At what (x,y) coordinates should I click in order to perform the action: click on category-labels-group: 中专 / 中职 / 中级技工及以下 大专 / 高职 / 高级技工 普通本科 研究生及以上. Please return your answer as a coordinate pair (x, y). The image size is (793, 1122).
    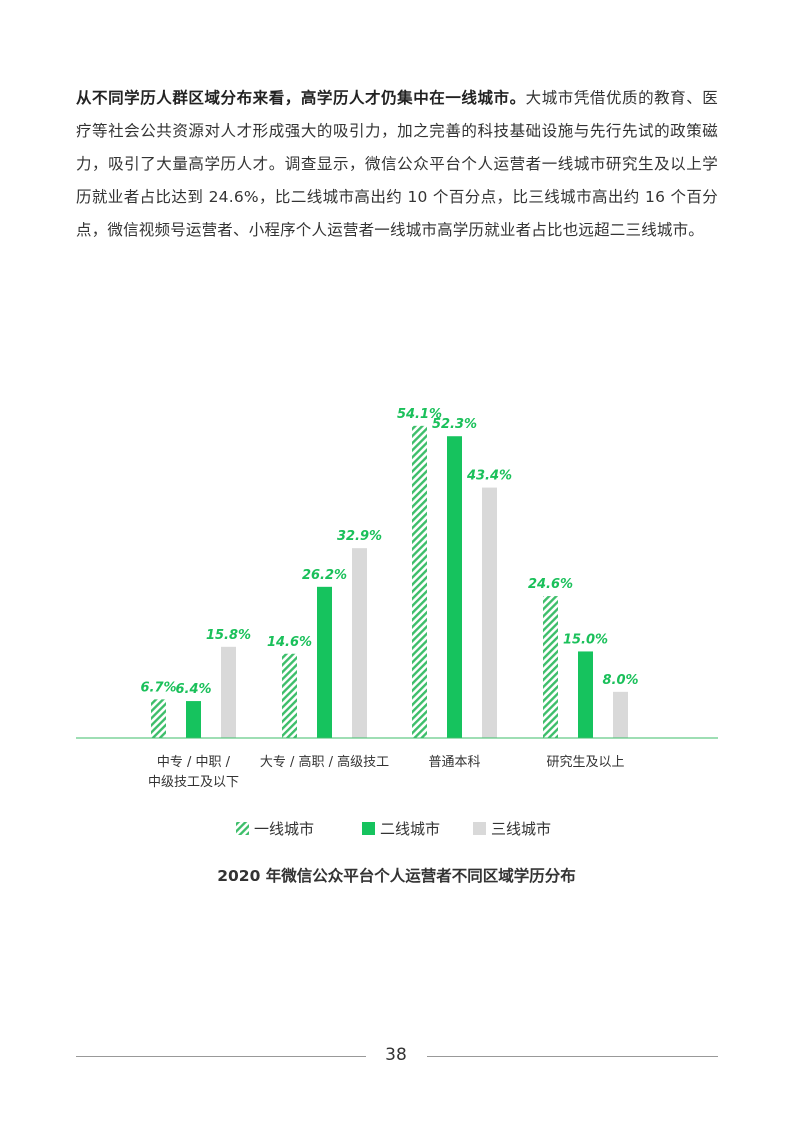
    Looking at the image, I should click on (386, 772).